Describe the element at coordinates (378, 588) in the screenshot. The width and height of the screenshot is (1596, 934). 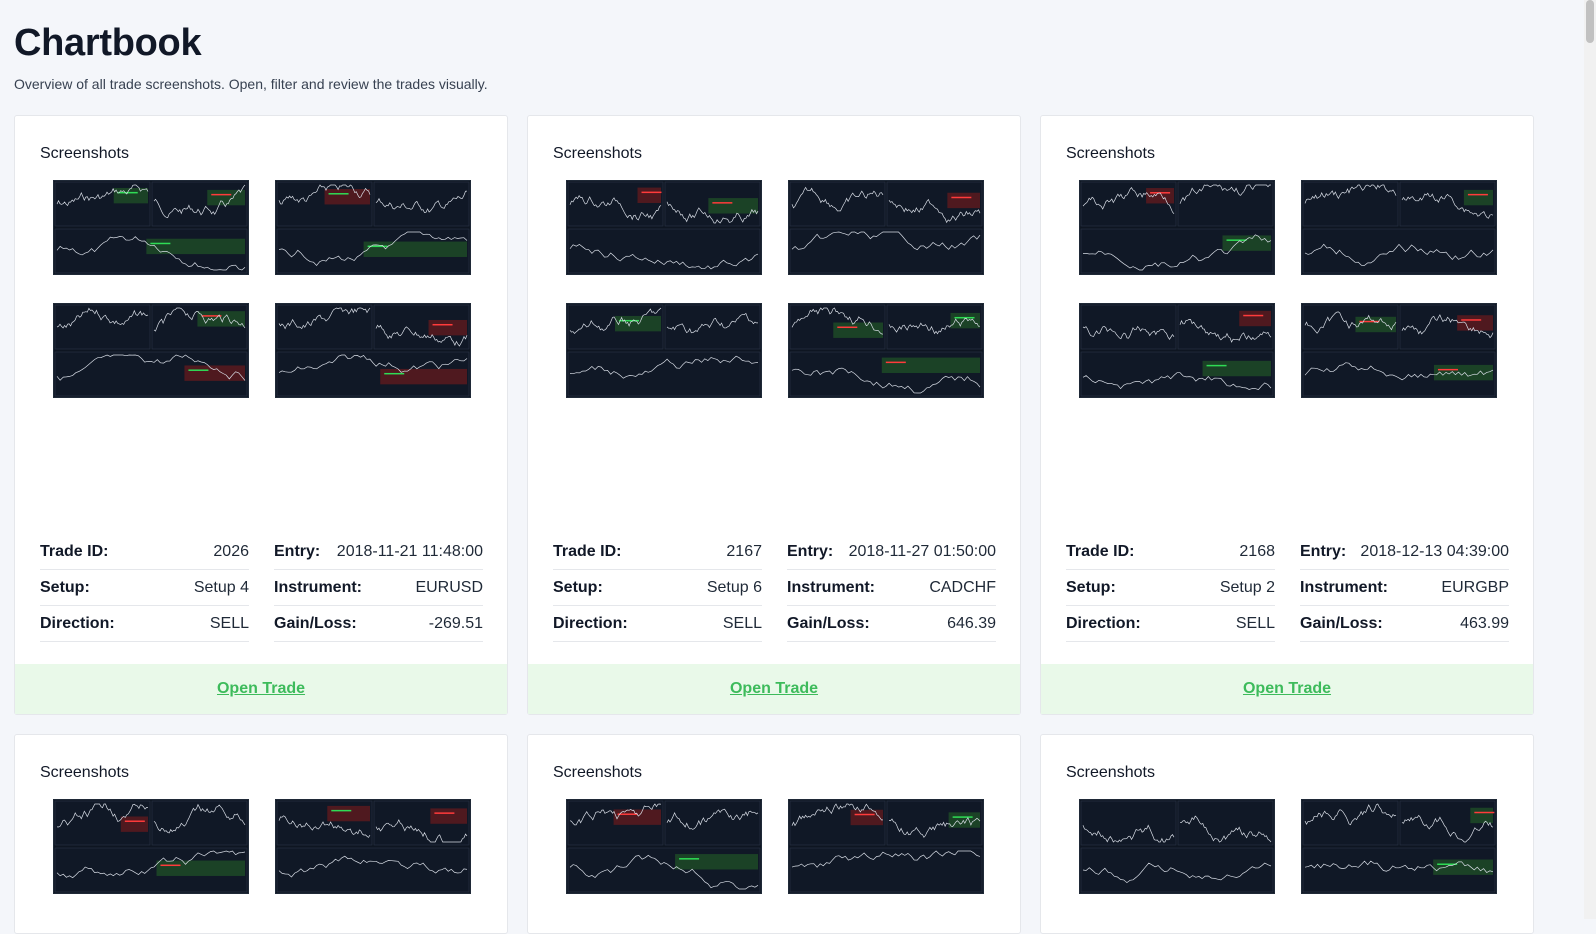
I see `instrument-row: Instrument: EURUSD` at that location.